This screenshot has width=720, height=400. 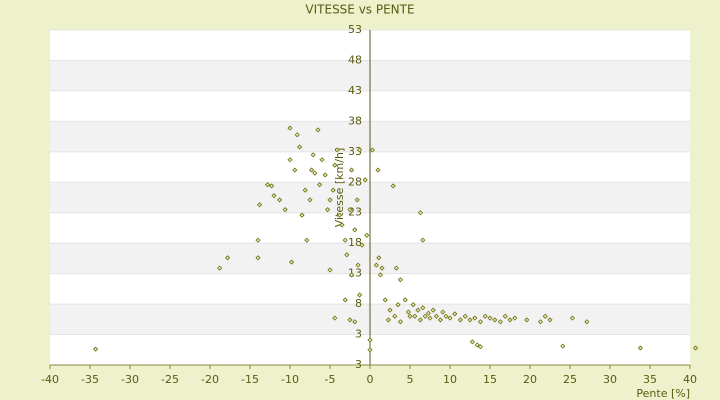 What do you see at coordinates (250, 379) in the screenshot?
I see `x-tick-label: -15` at bounding box center [250, 379].